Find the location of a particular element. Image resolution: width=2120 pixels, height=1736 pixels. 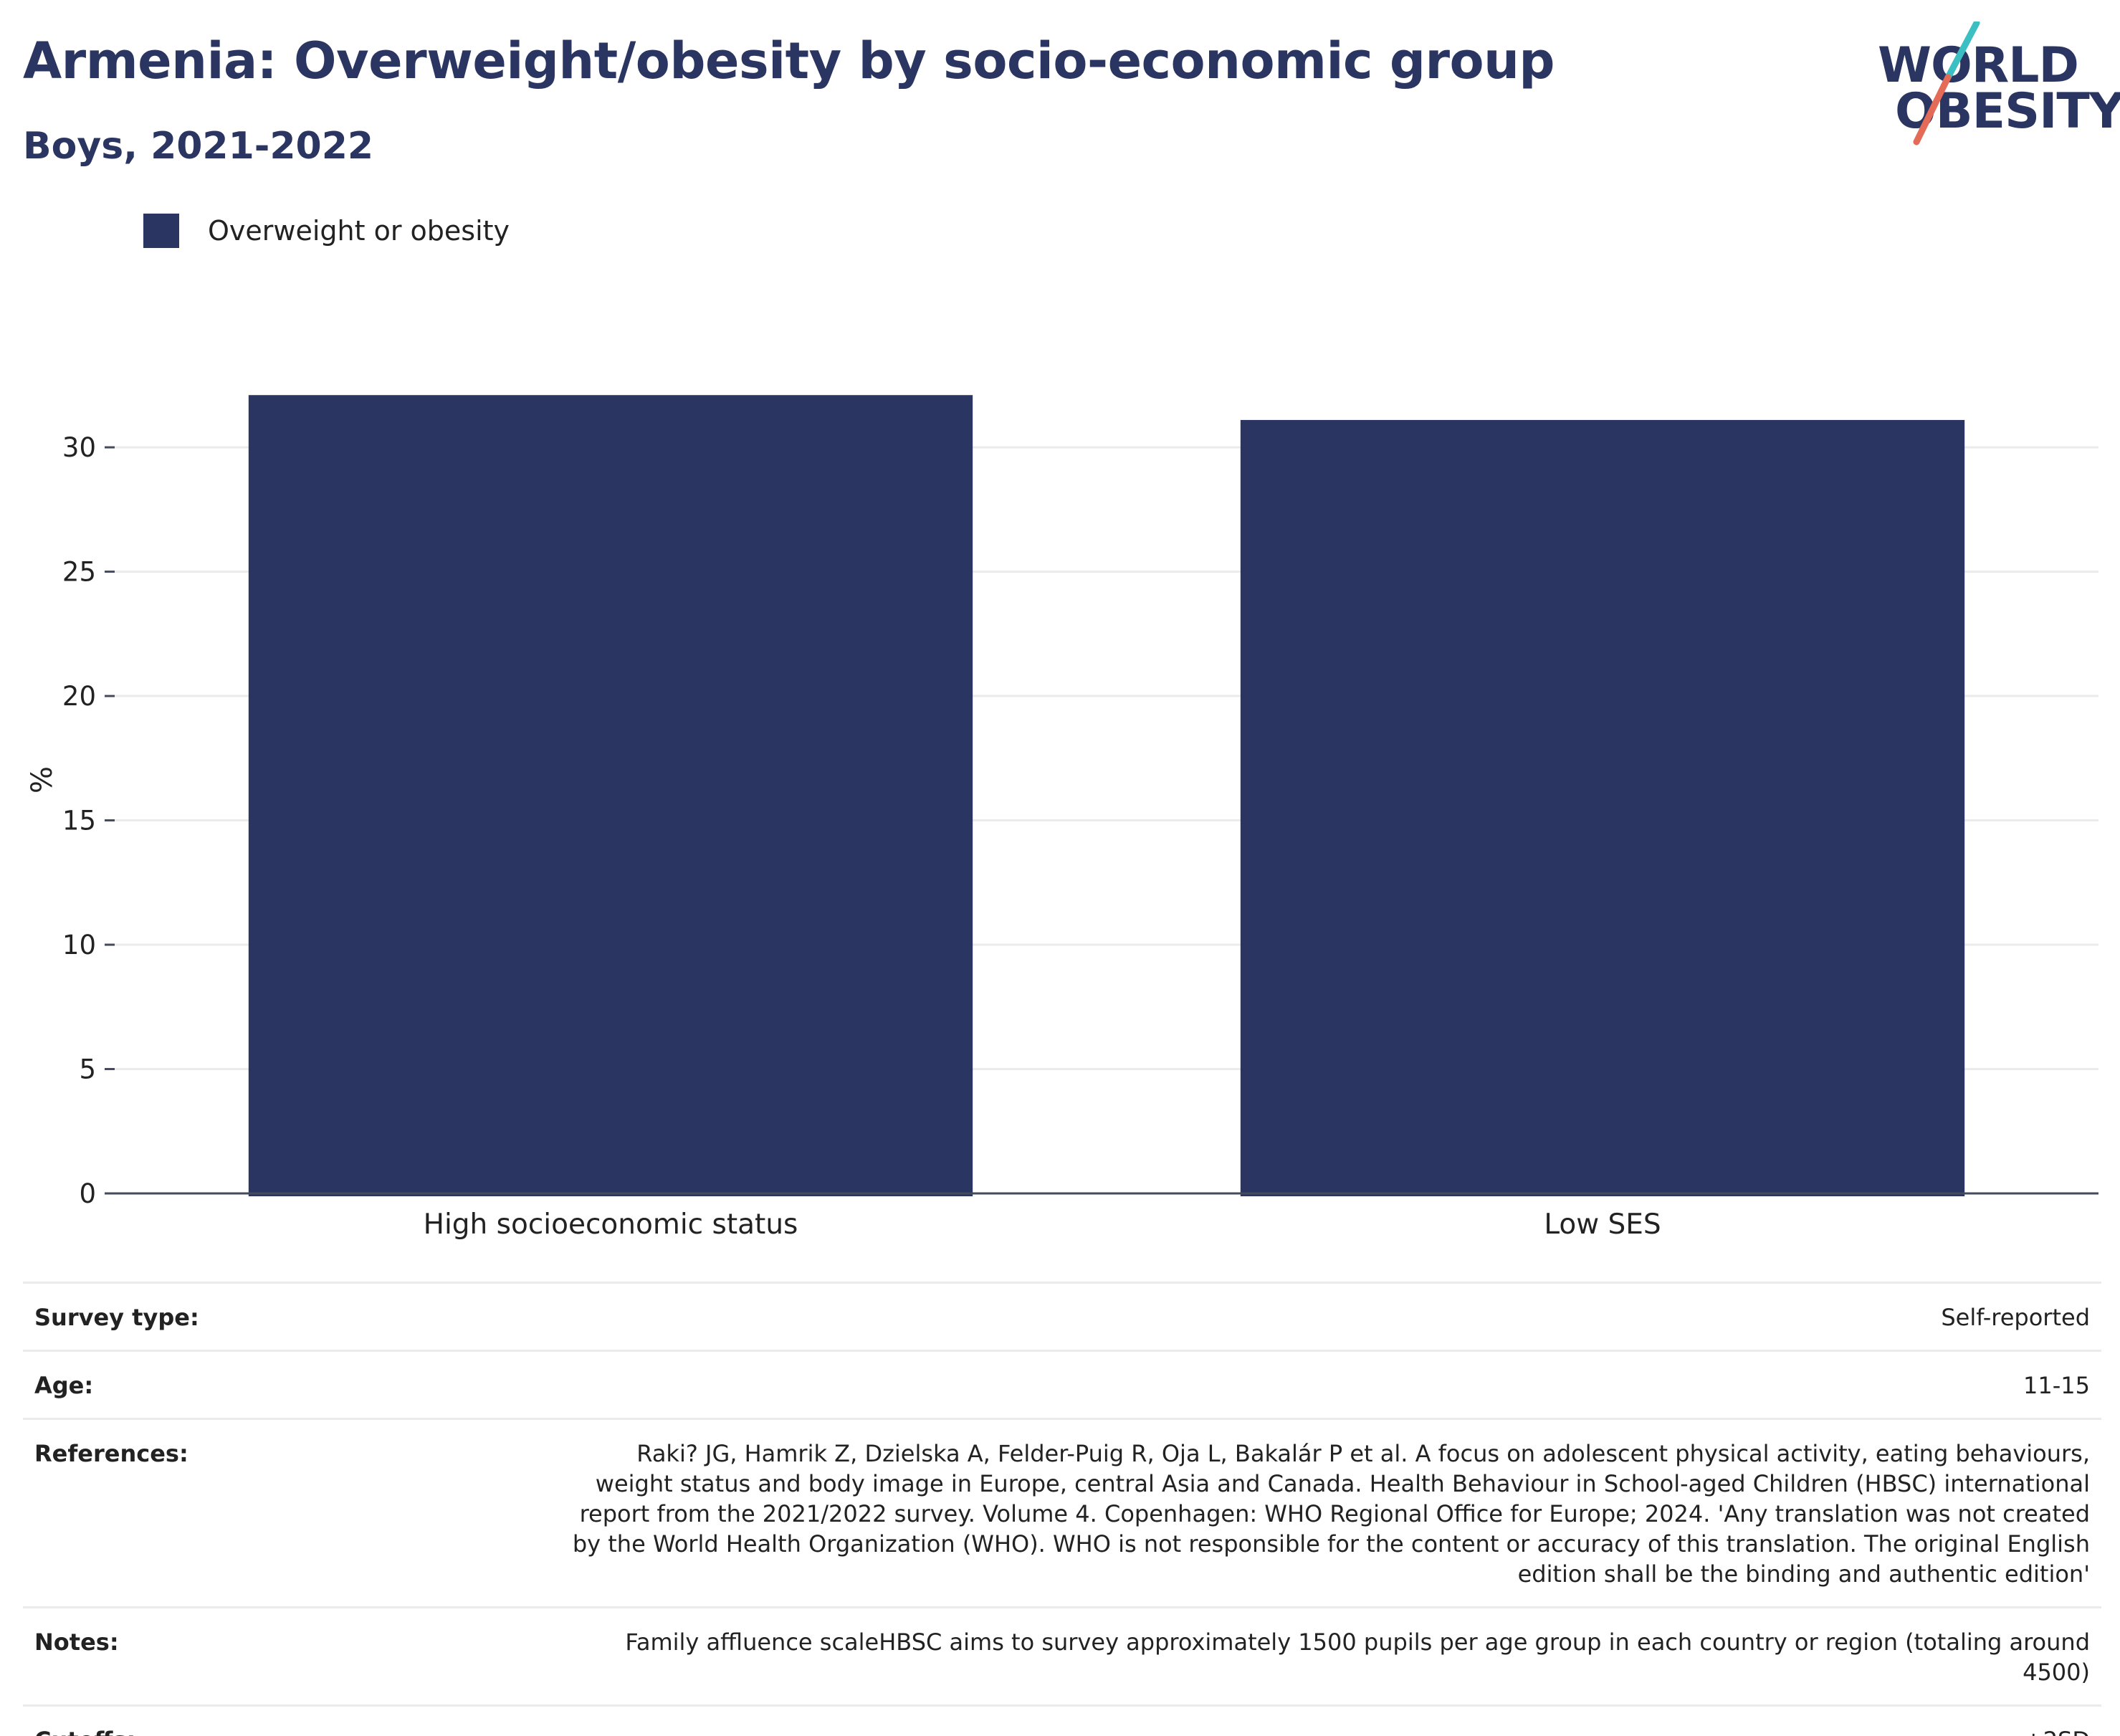

legend: Overweight or obesity is located at coordinates (327, 231).